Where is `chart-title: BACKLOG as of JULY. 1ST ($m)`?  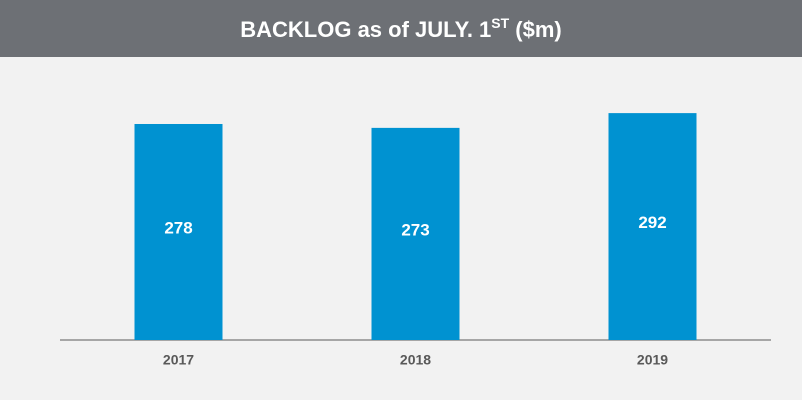 chart-title: BACKLOG as of JULY. 1ST ($m) is located at coordinates (400, 28).